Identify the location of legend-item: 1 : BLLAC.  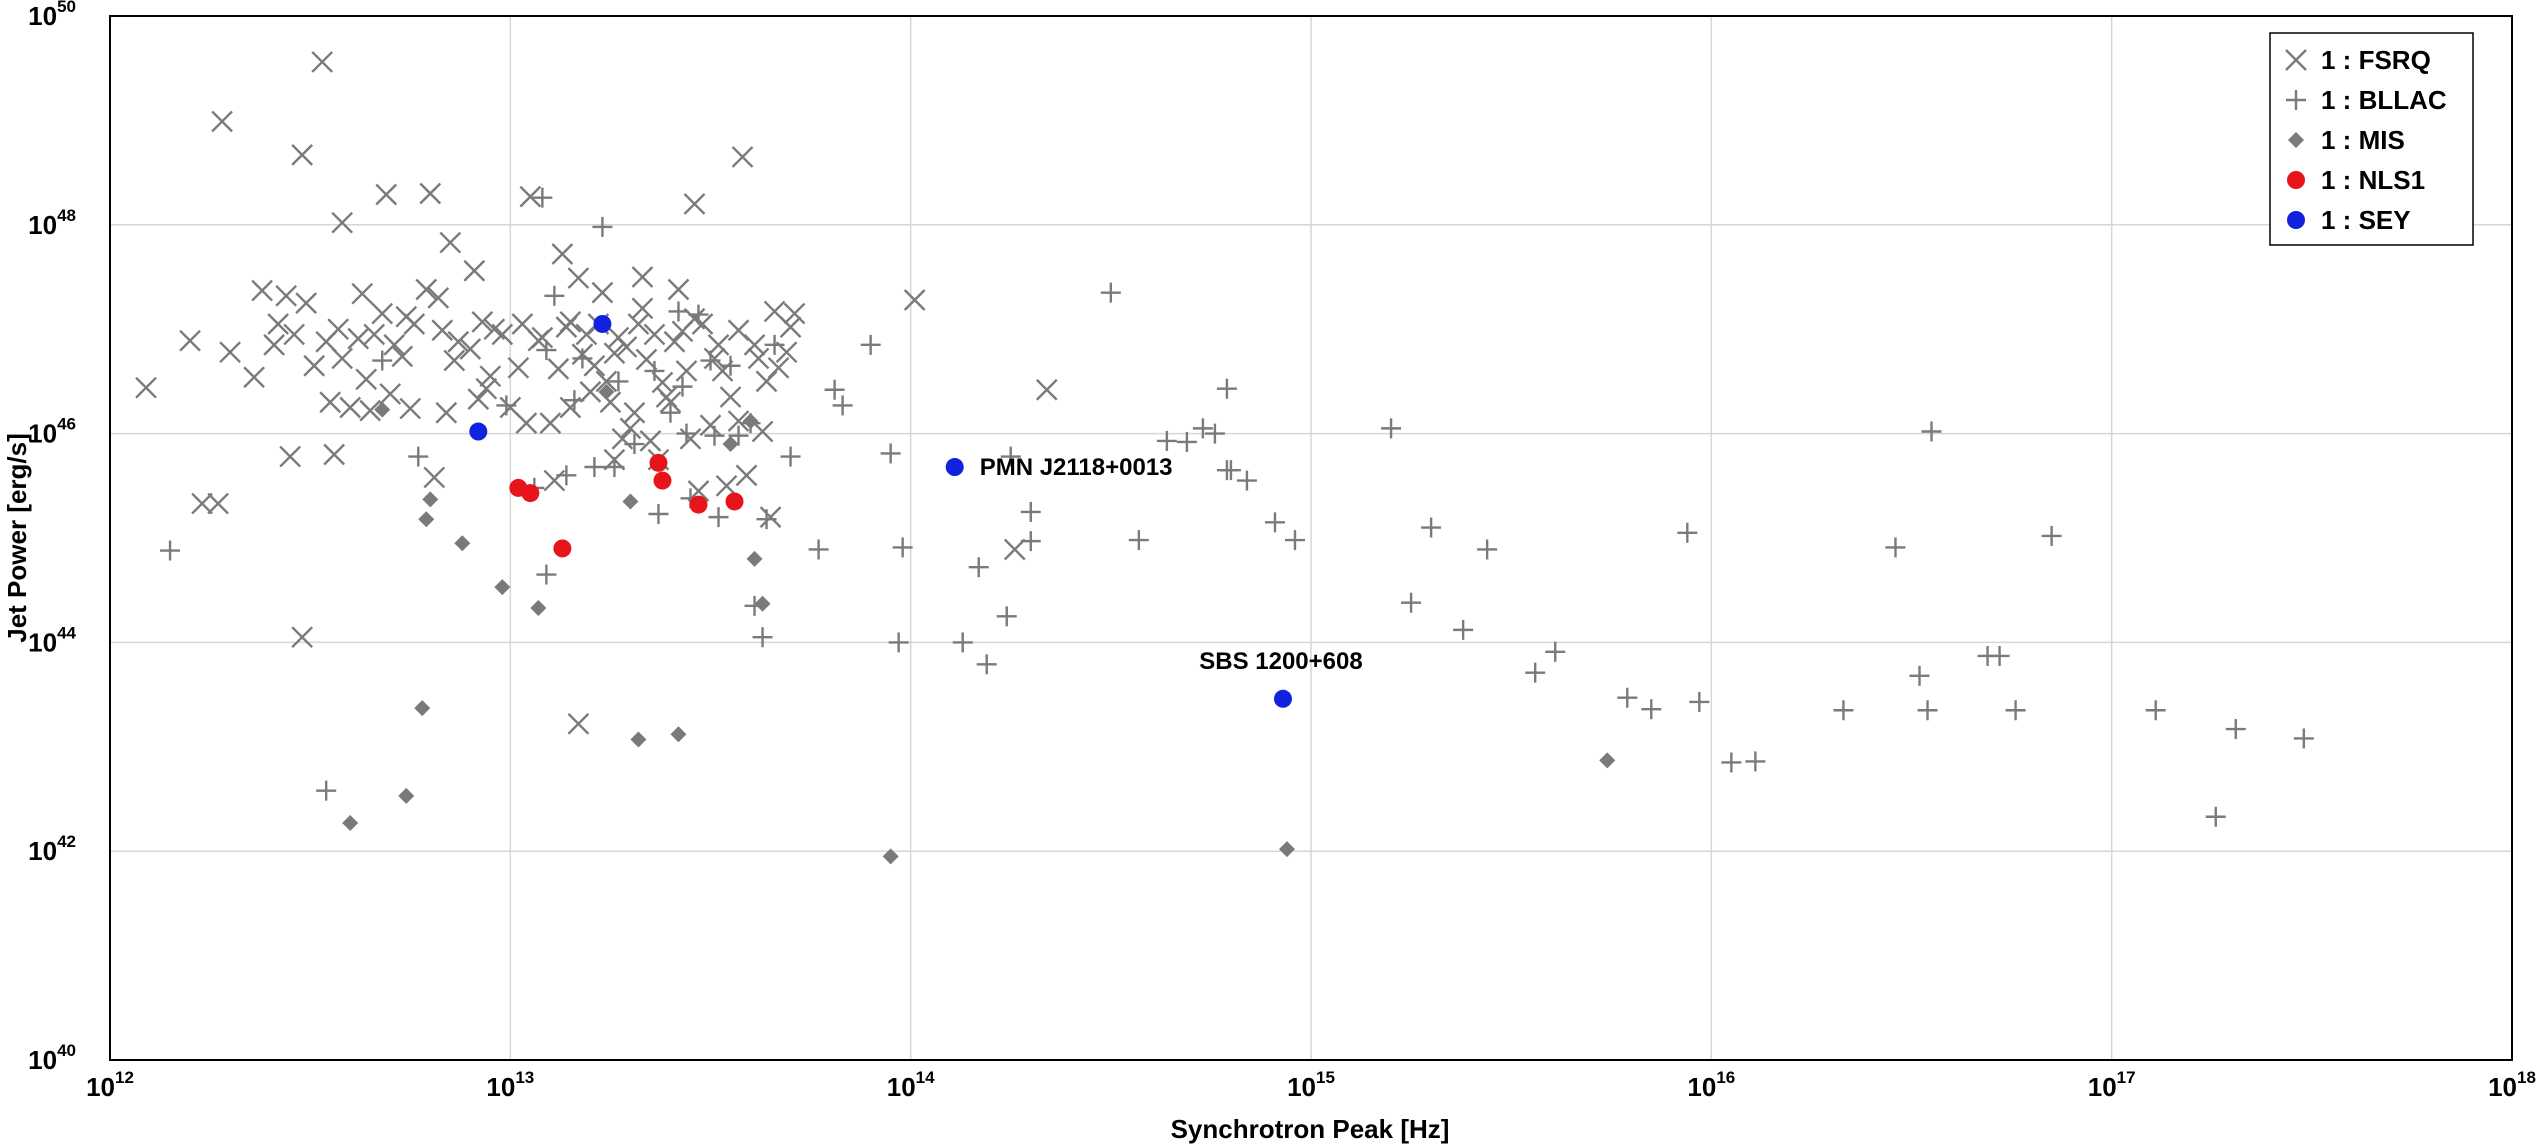
(2366, 100).